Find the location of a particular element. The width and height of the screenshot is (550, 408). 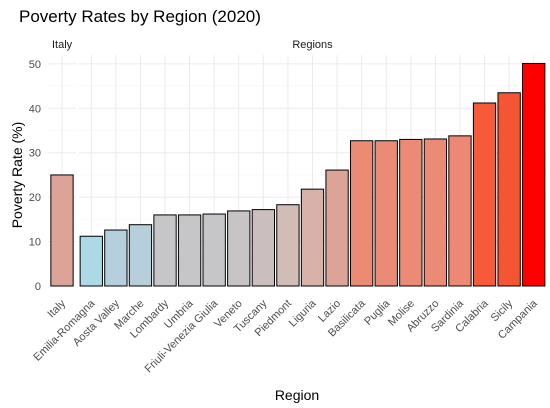

y-tick-label: 50 is located at coordinates (35, 65).